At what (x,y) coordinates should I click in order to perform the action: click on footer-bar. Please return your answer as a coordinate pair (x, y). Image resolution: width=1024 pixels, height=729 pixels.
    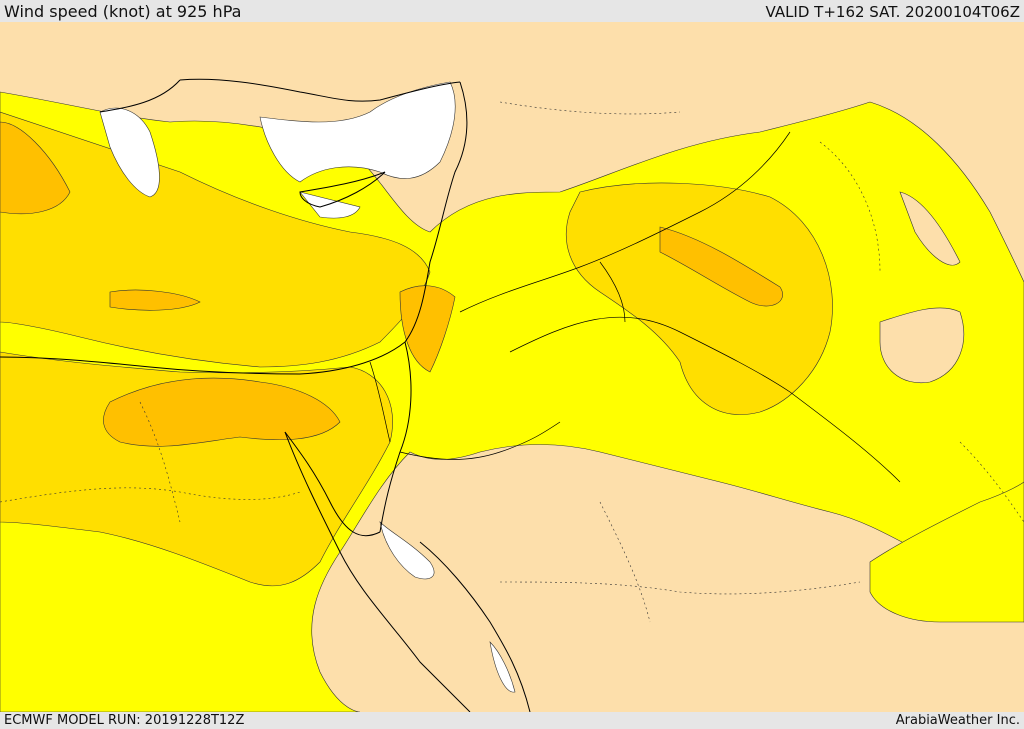
    Looking at the image, I should click on (512, 720).